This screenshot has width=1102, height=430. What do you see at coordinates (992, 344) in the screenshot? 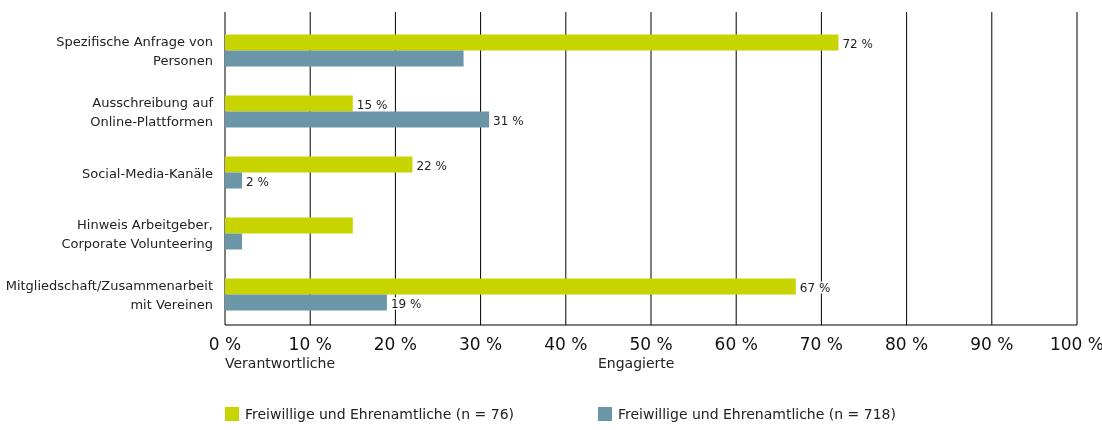
I see `x-tick-label: 90 %` at bounding box center [992, 344].